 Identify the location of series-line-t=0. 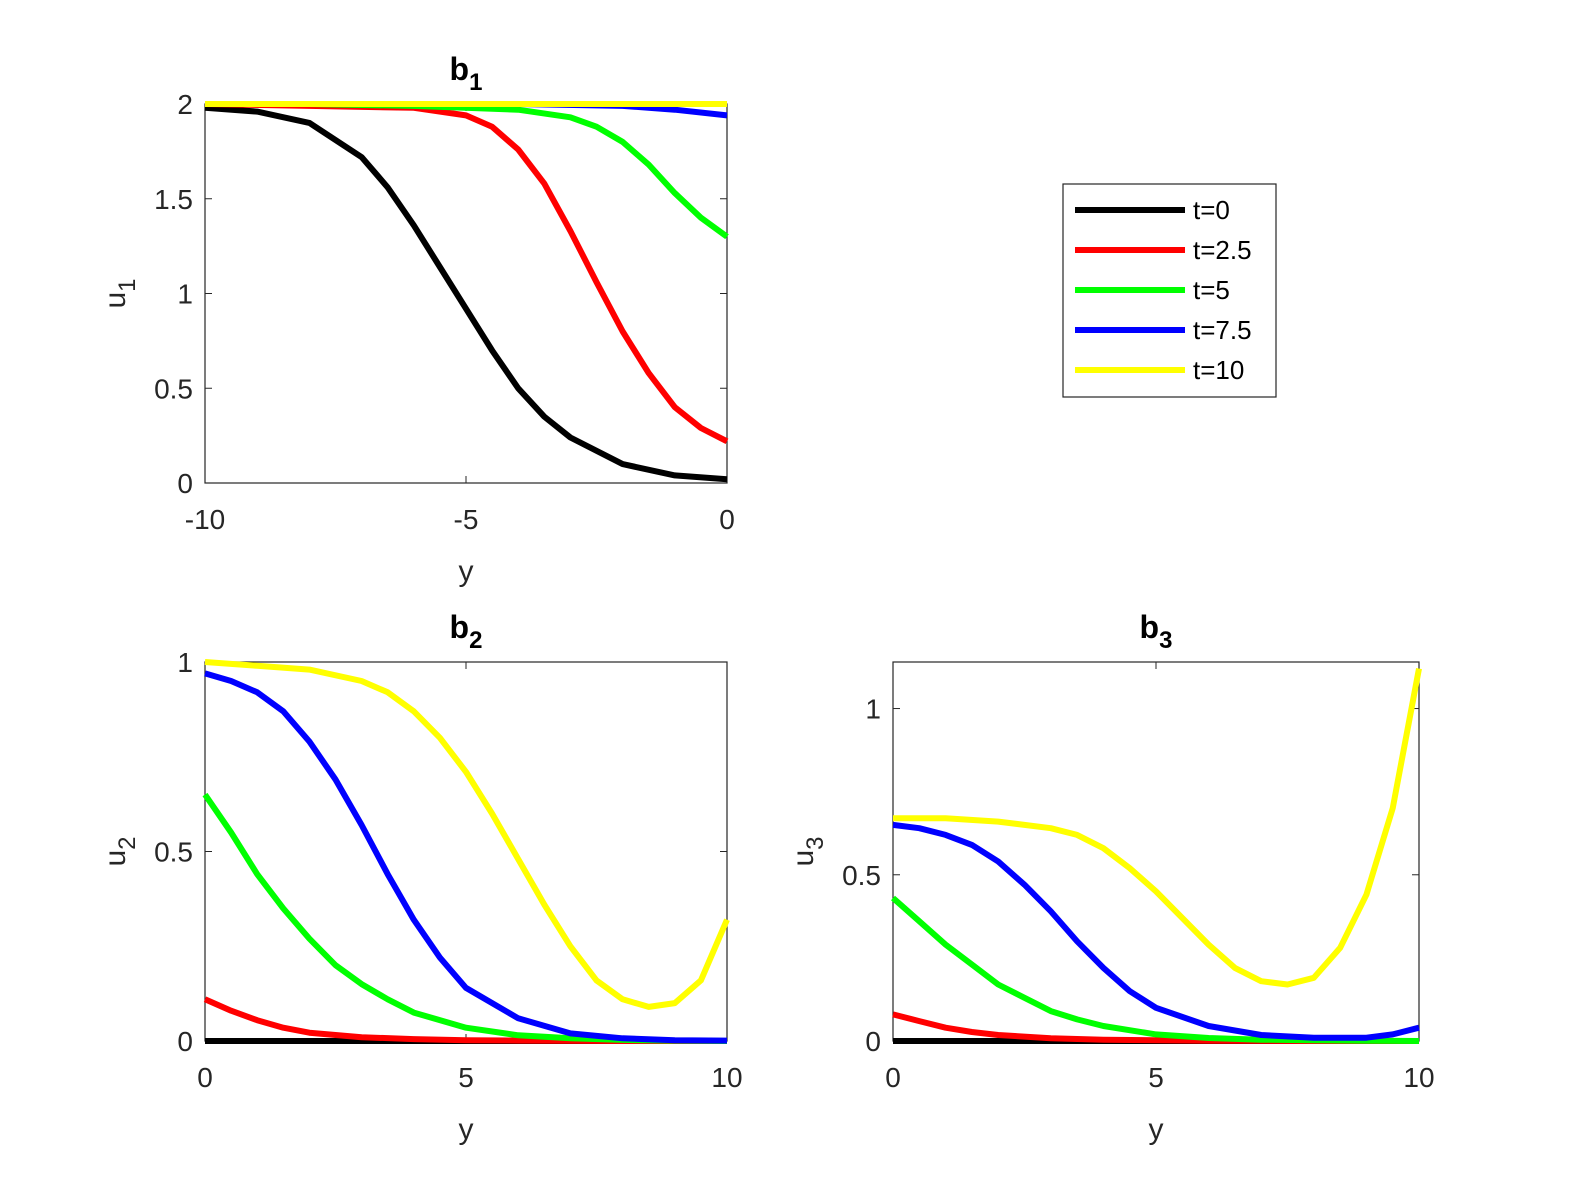
(466, 293).